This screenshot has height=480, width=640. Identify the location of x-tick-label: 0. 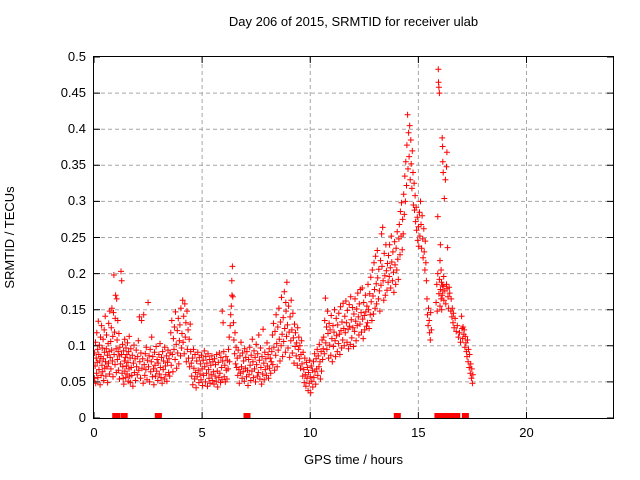
(94, 432).